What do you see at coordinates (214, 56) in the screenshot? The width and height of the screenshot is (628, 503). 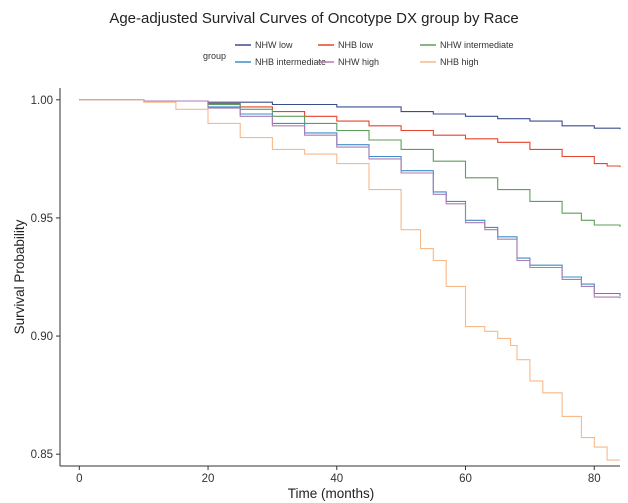 I see `legend-title: group` at bounding box center [214, 56].